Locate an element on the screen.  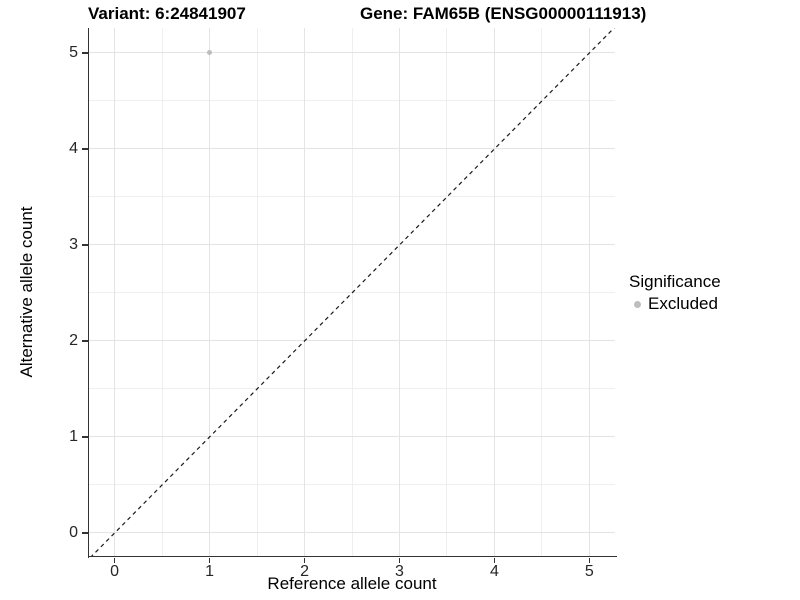
x-tick-label: 1 is located at coordinates (210, 571).